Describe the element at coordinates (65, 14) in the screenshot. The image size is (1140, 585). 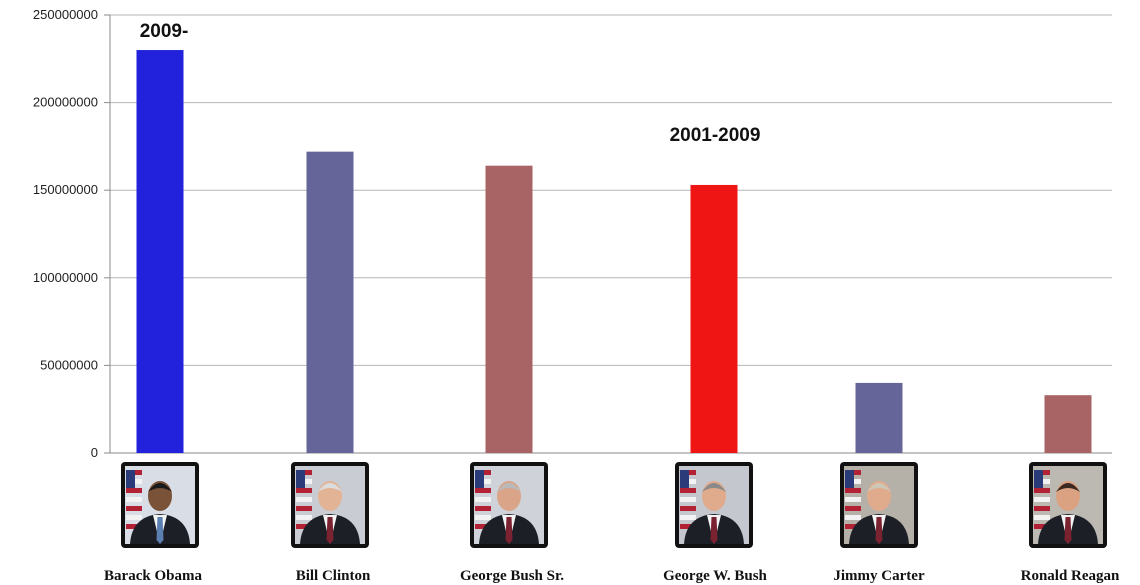
I see `y-tick-label: 250000000` at that location.